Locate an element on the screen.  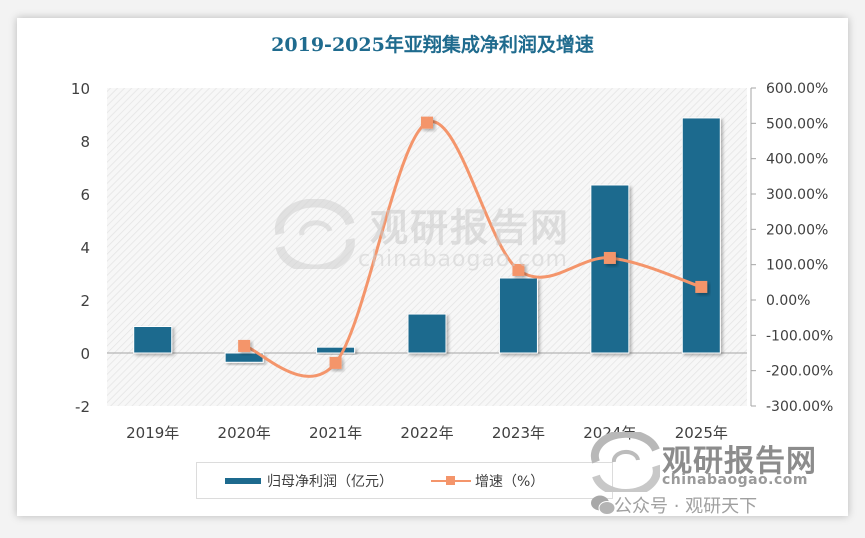
left-axis-tick-label: 8 is located at coordinates (85, 142).